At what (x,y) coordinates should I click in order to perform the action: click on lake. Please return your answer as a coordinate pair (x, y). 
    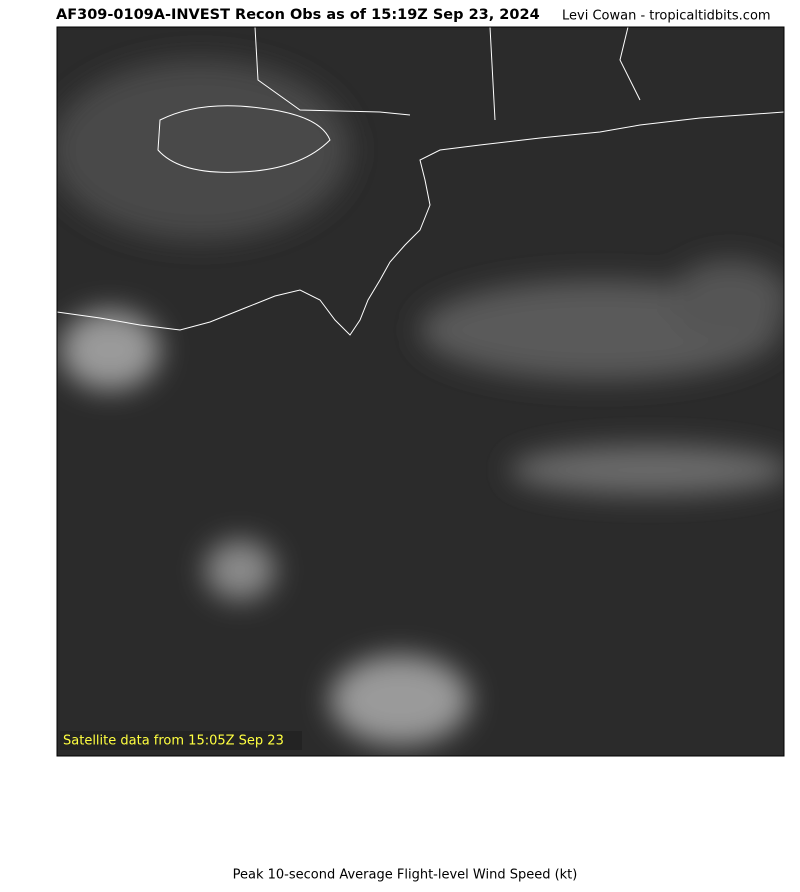
    Looking at the image, I should click on (244, 139).